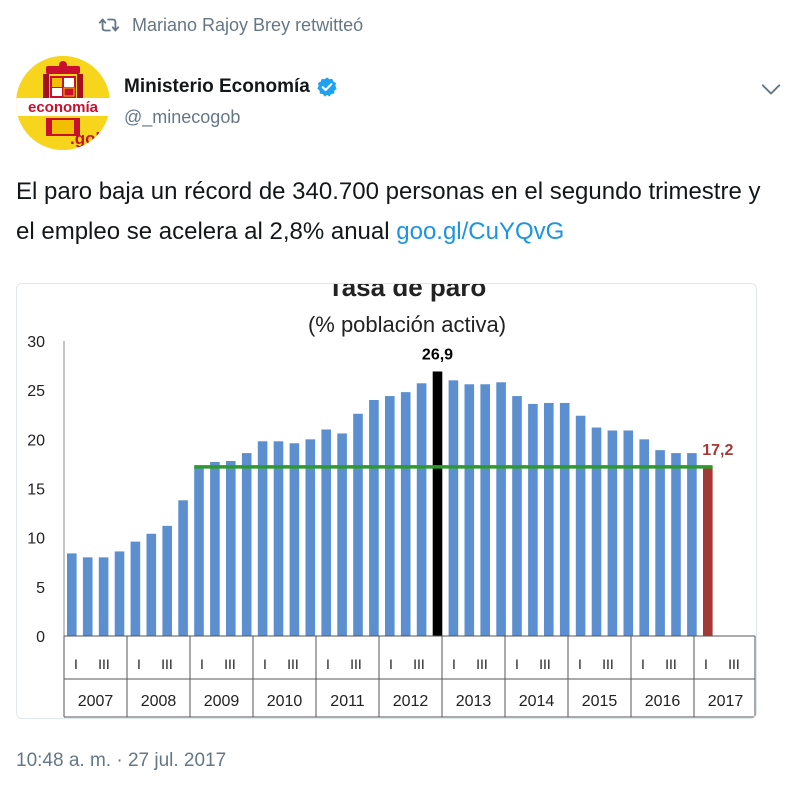  I want to click on tweet-timestamp: 10:48 a. m. · 27 jul. 2017, so click(121, 760).